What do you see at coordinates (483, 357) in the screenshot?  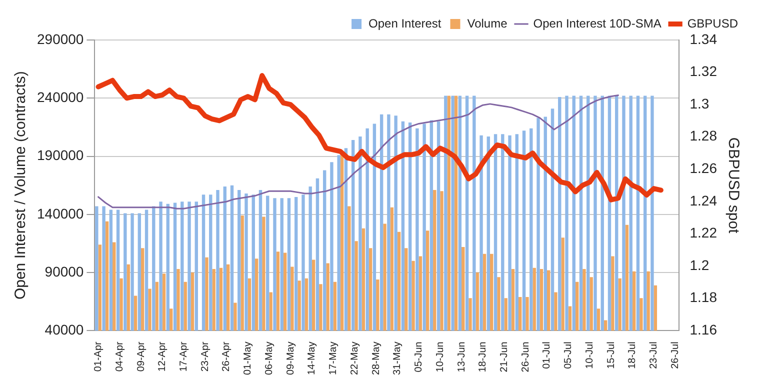 I see `x-tick-label: 18-Jun` at bounding box center [483, 357].